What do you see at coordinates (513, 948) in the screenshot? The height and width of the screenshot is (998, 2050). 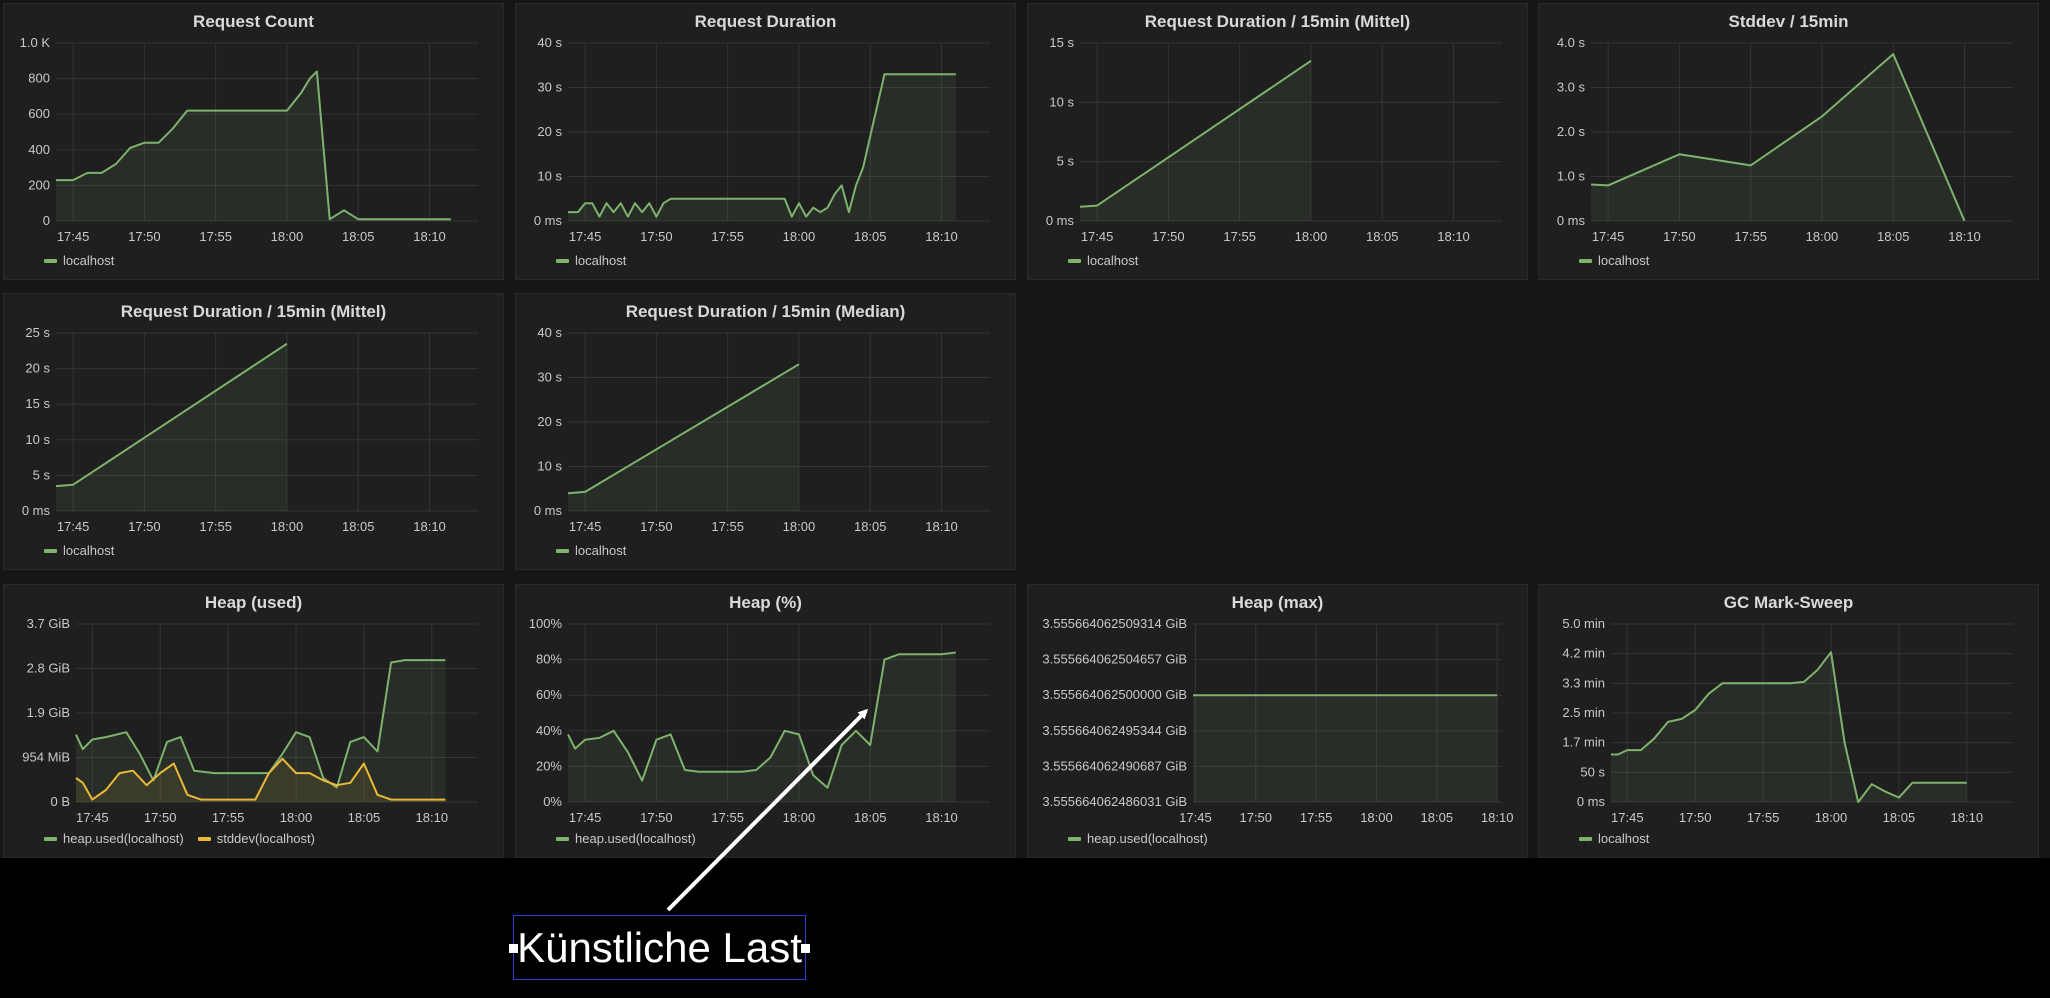 I see `resize-handle-left` at bounding box center [513, 948].